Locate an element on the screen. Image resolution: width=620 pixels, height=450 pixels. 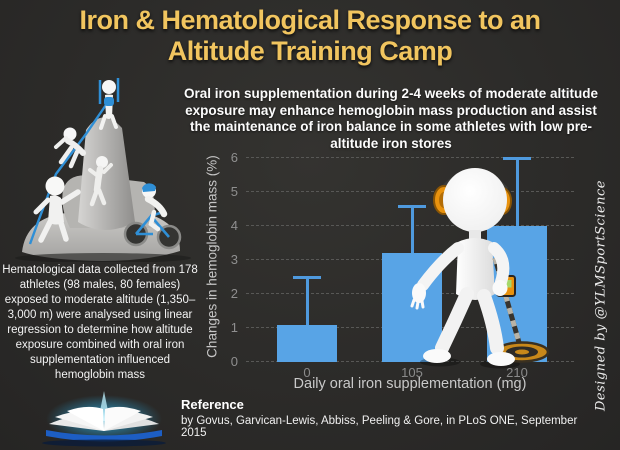
figure-with-metal-detector-illustration is located at coordinates (480, 268).